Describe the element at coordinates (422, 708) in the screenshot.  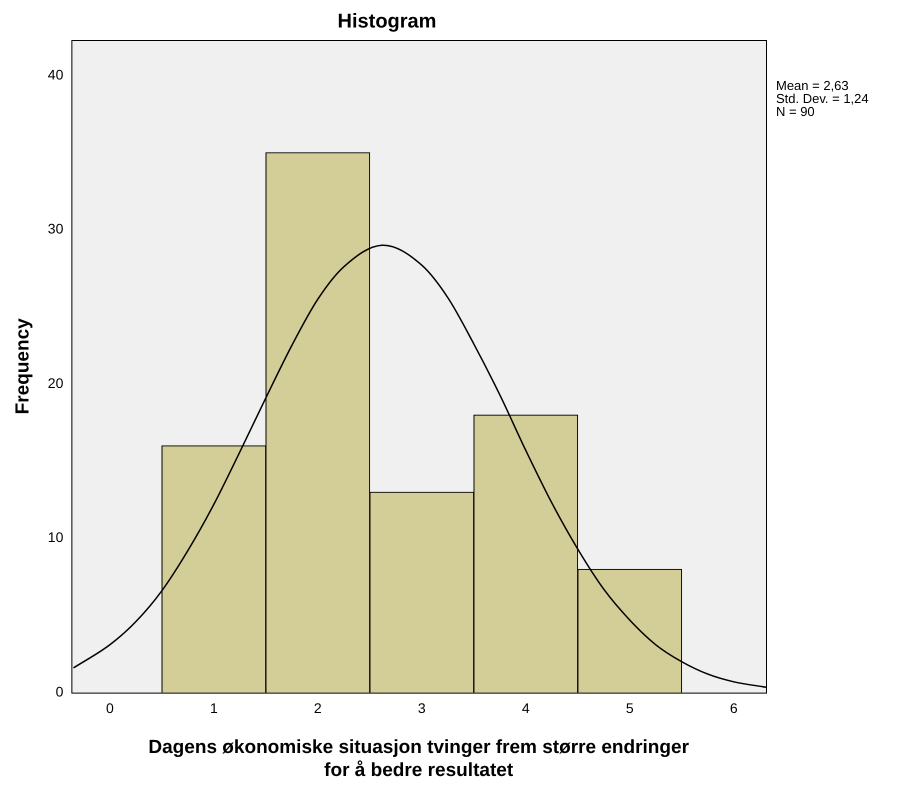
I see `x-tick-label: 3` at that location.